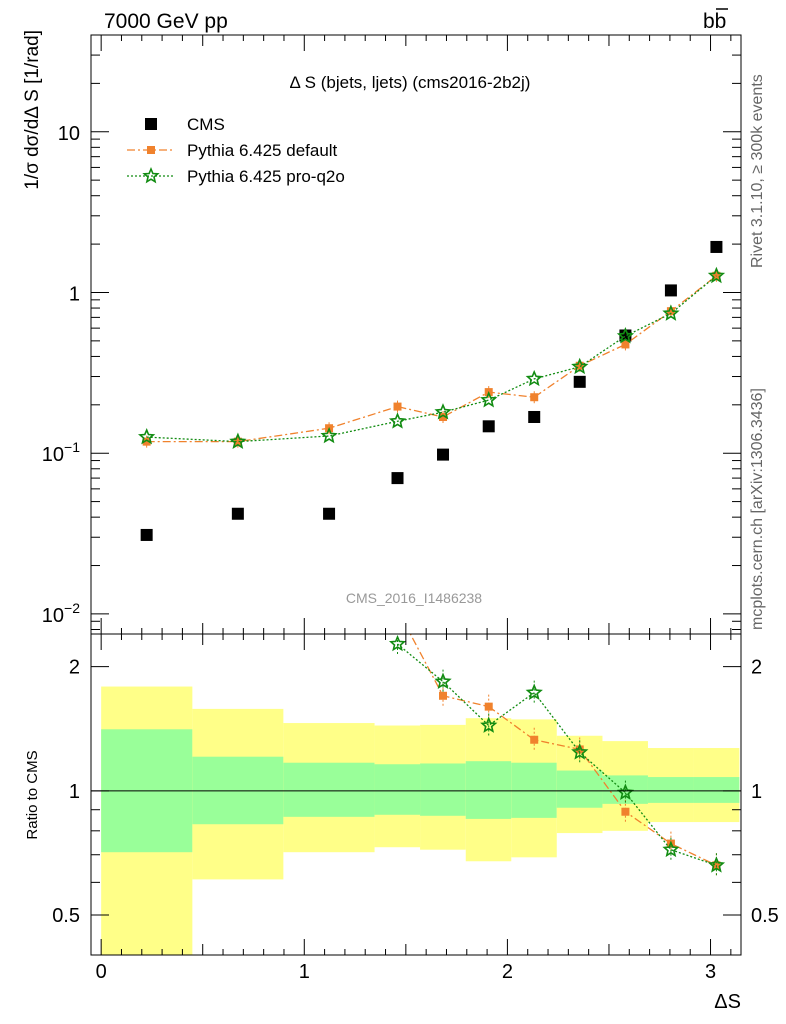 The height and width of the screenshot is (1024, 786). I want to click on ratio-y-tick-label-right: 0.5, so click(765, 916).